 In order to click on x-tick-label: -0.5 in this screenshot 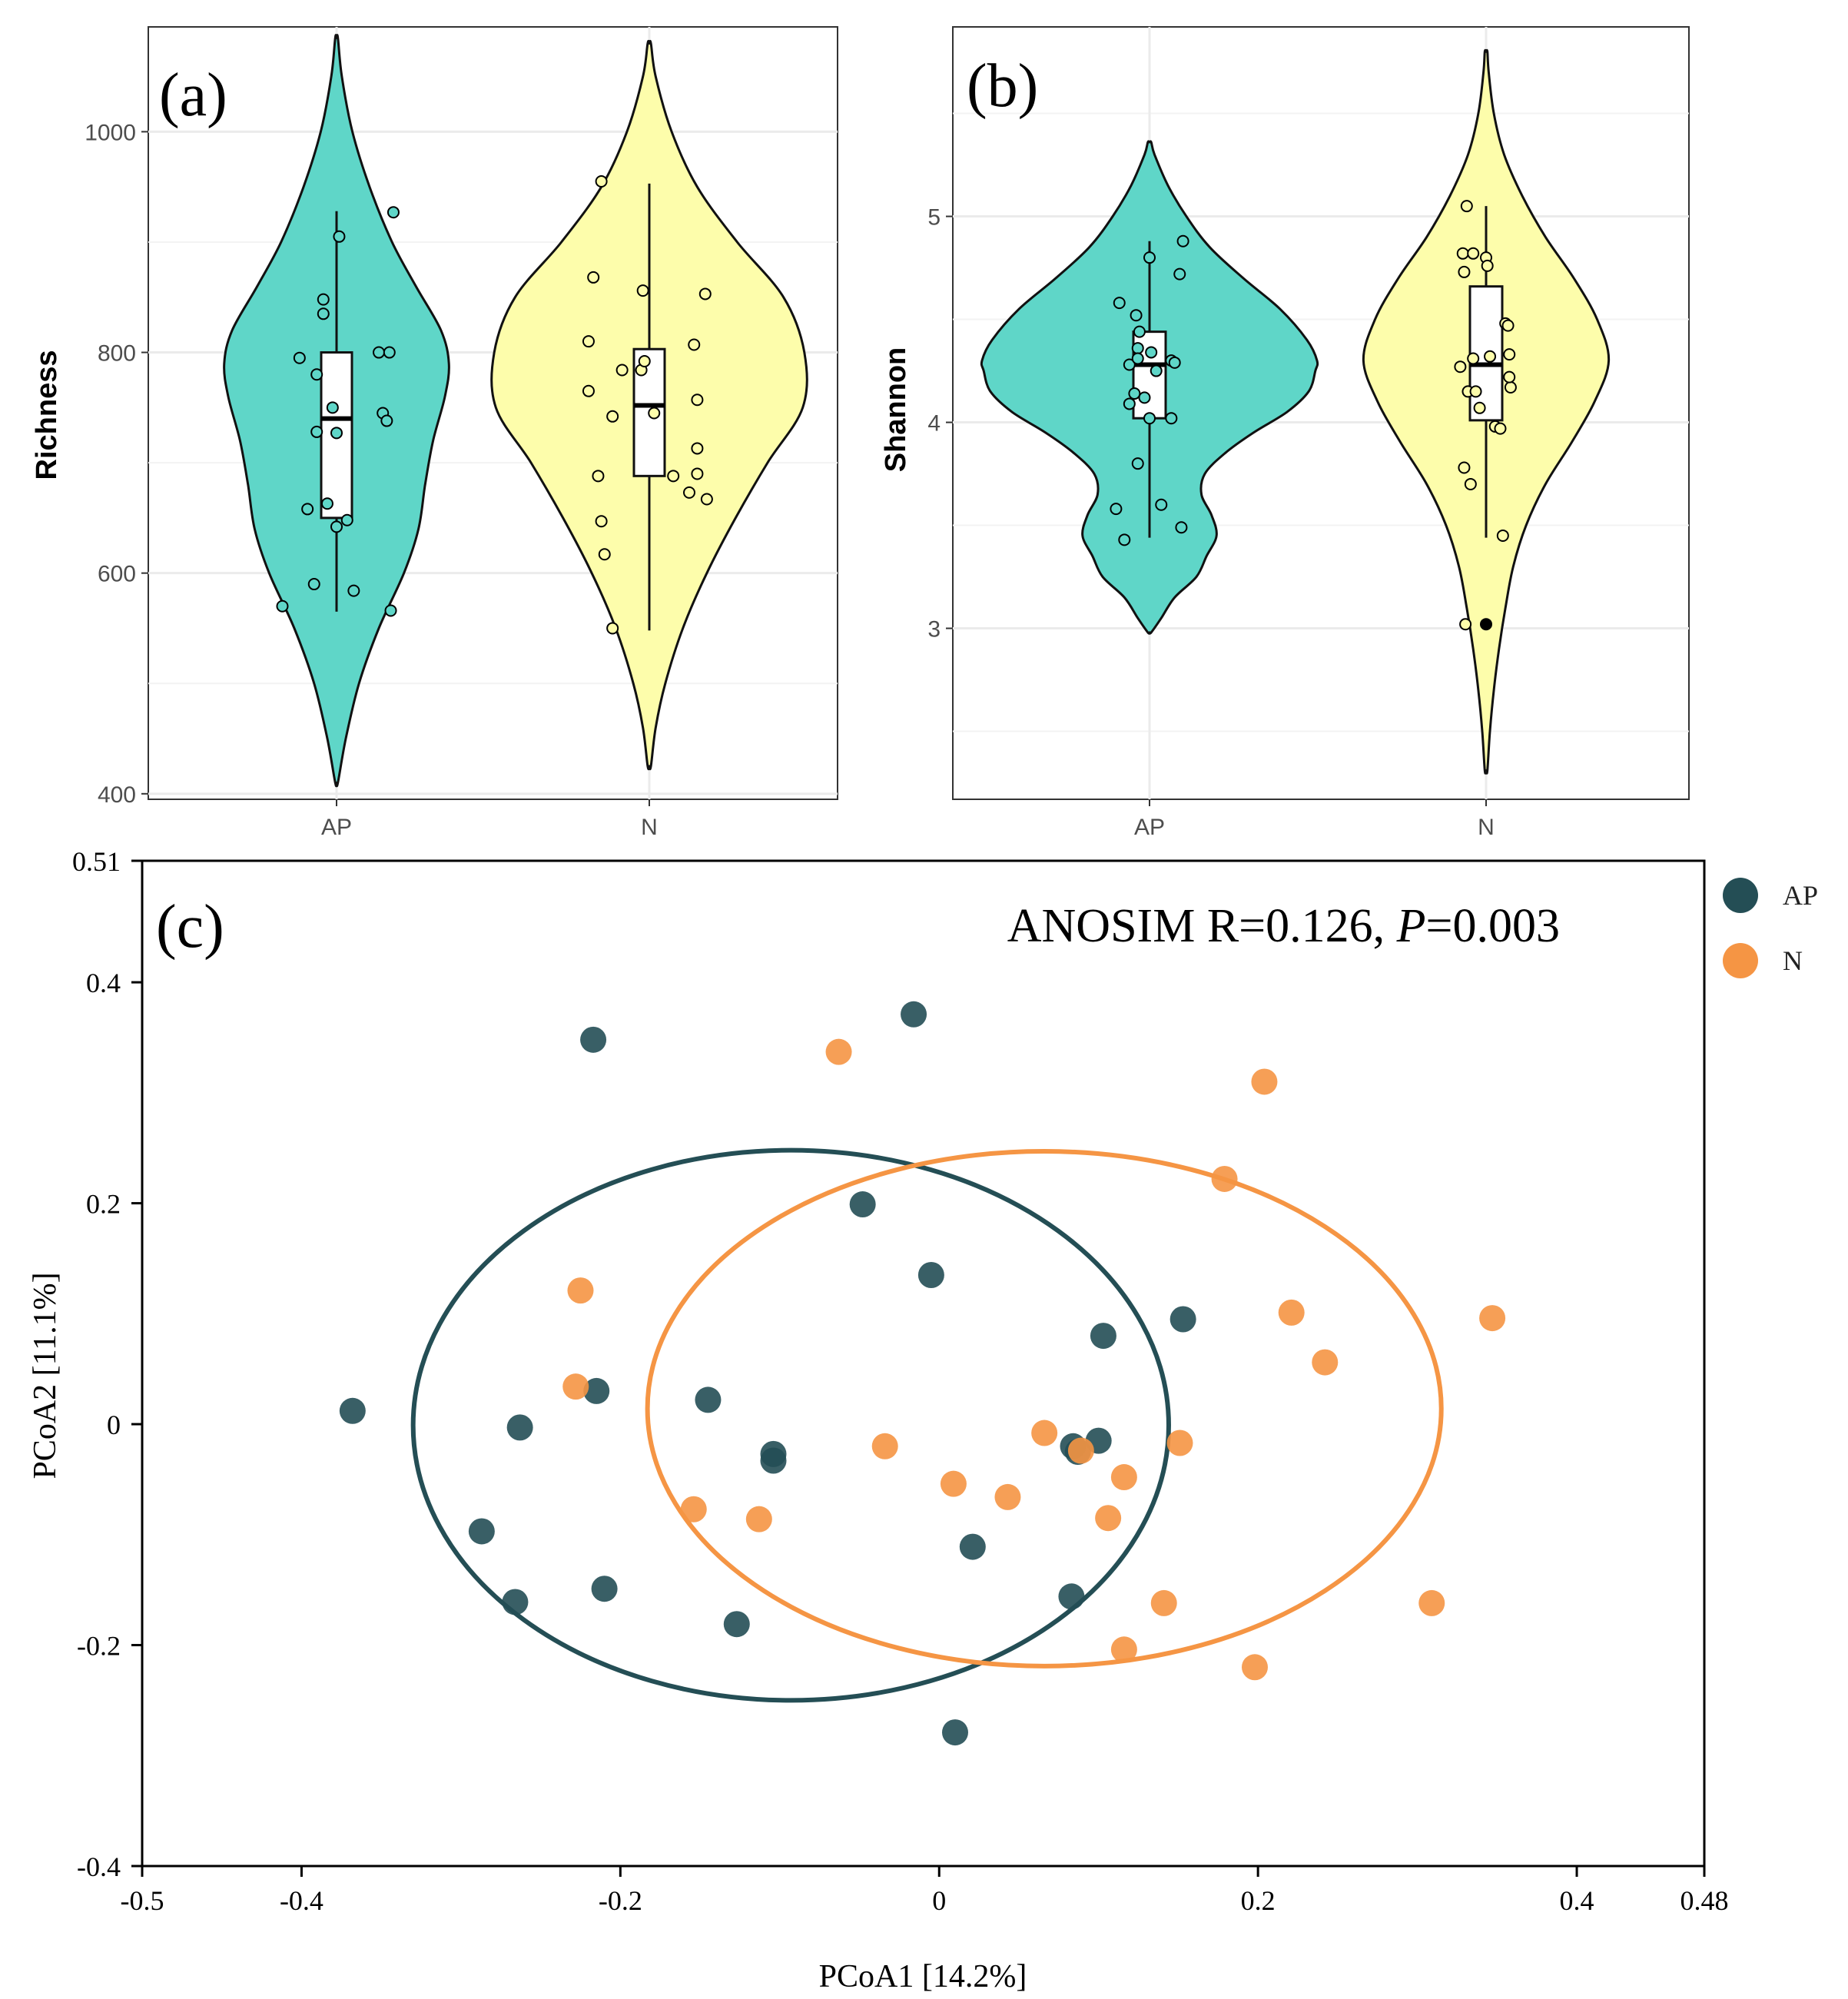, I will do `click(142, 1900)`.